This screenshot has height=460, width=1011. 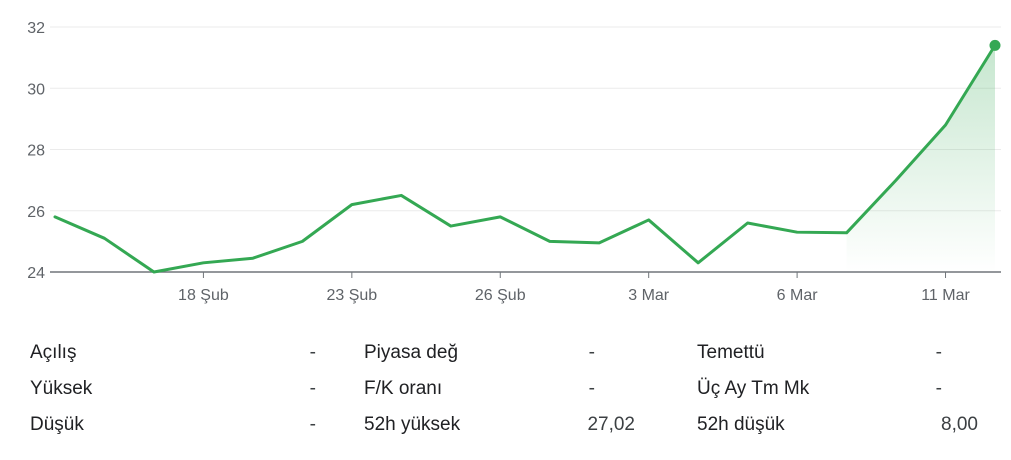 What do you see at coordinates (938, 352) in the screenshot?
I see `stat-value-dividend: -` at bounding box center [938, 352].